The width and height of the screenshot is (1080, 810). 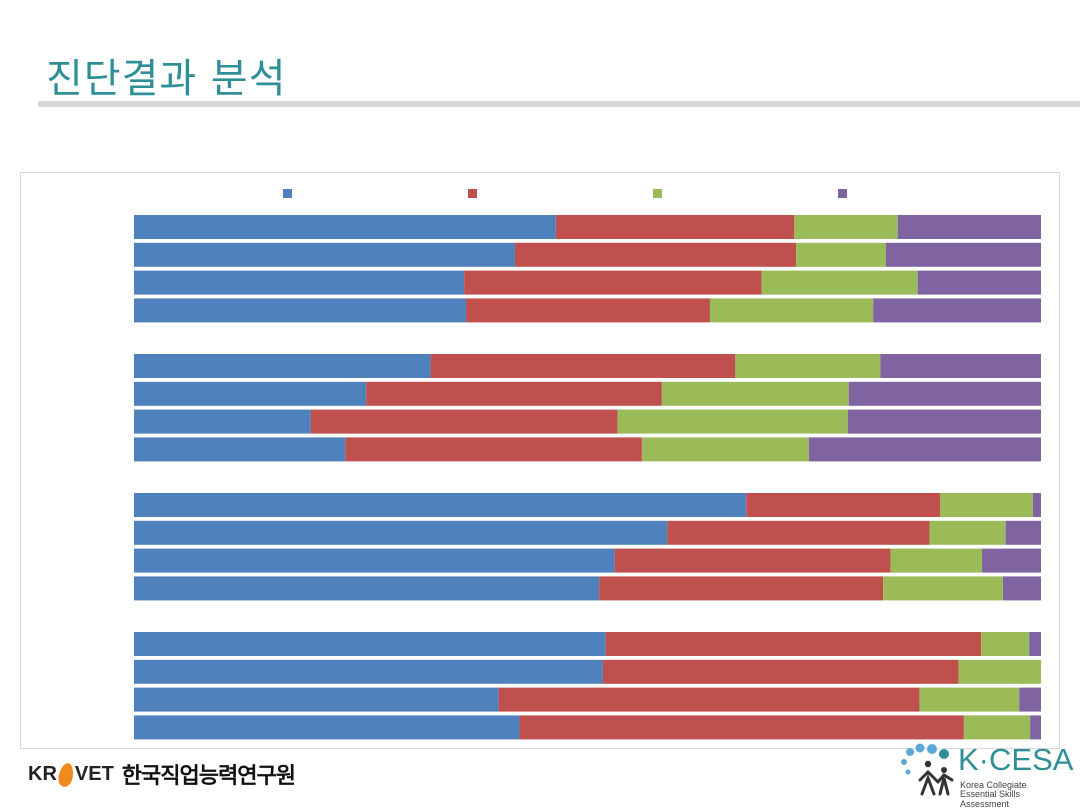 What do you see at coordinates (208, 776) in the screenshot?
I see `krivet-korean-name: 한국직업능력연구원` at bounding box center [208, 776].